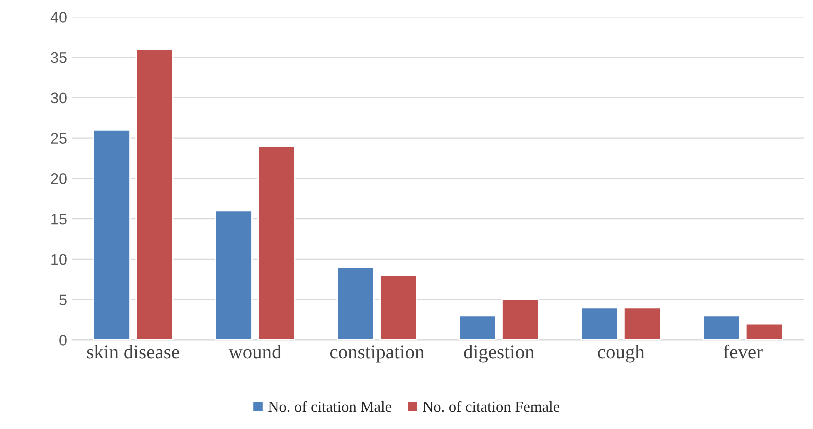  Describe the element at coordinates (59, 219) in the screenshot. I see `y-tick-label: 15` at that location.